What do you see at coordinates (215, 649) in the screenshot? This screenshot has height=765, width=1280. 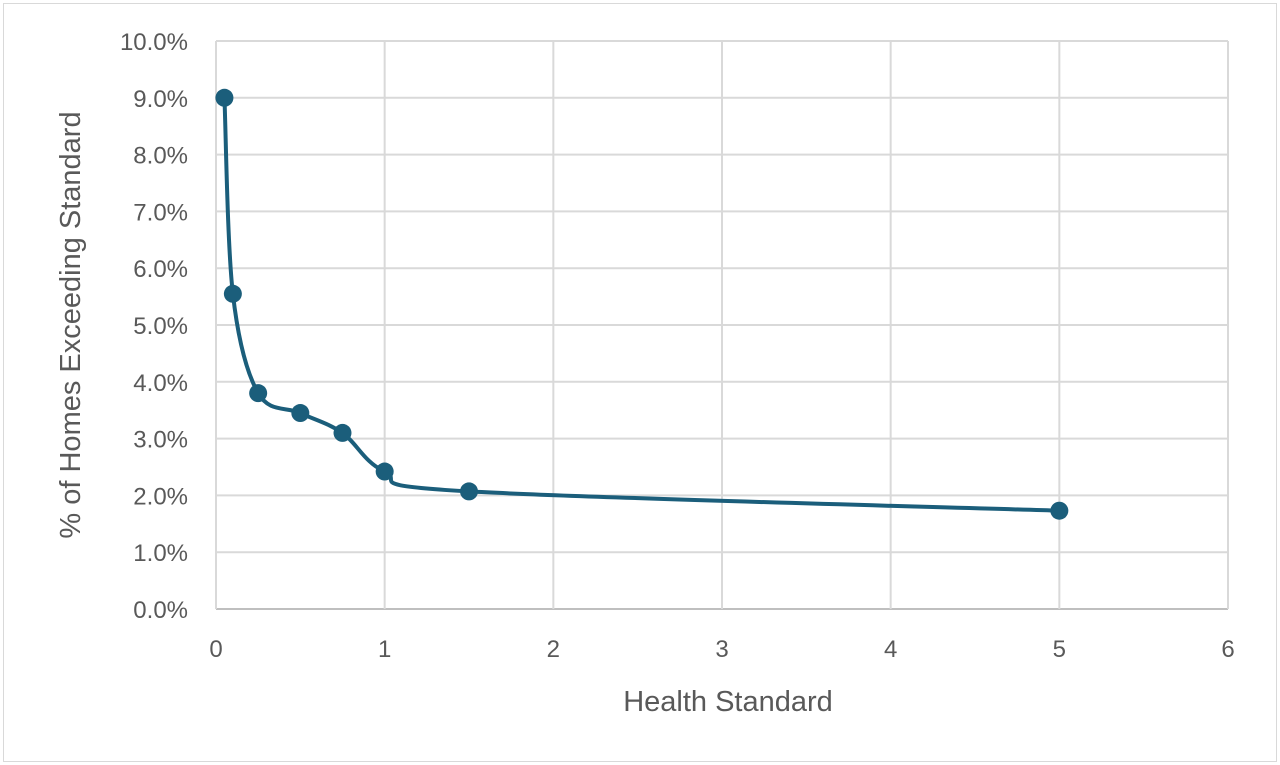 I see `x-tick-label: 0` at bounding box center [215, 649].